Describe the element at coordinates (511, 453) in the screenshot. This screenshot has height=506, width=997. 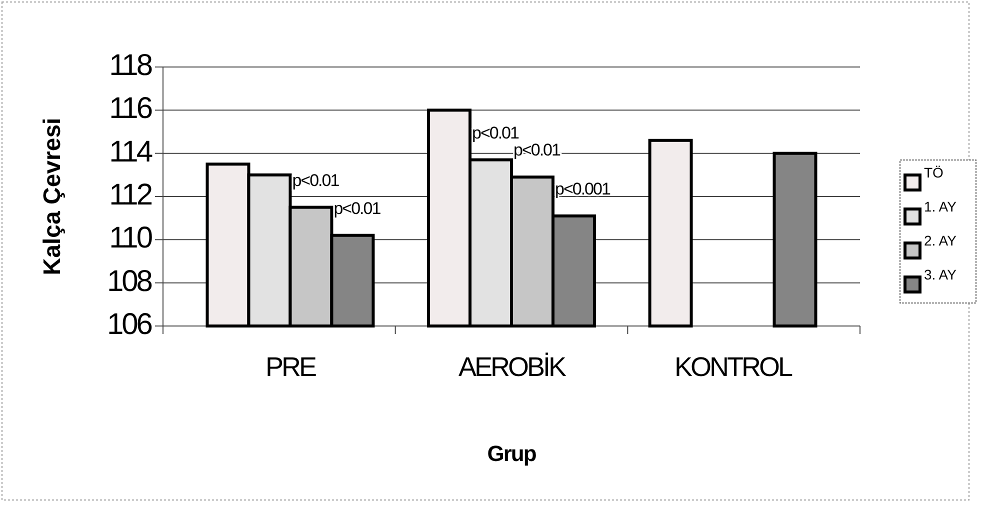
I see `x-axis-title: Grup` at that location.